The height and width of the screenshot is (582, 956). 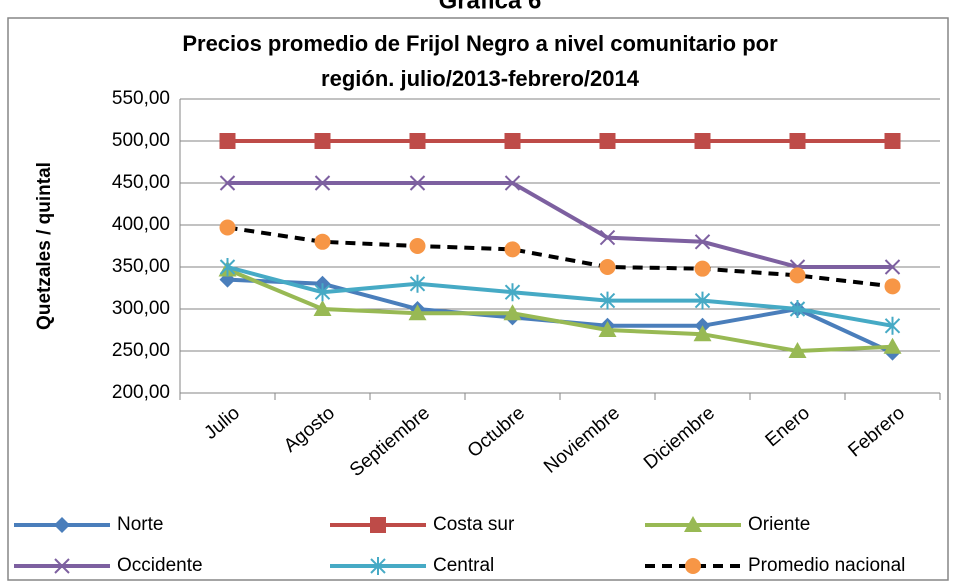 I want to click on y-tick-label: 400,00, so click(x=141, y=224).